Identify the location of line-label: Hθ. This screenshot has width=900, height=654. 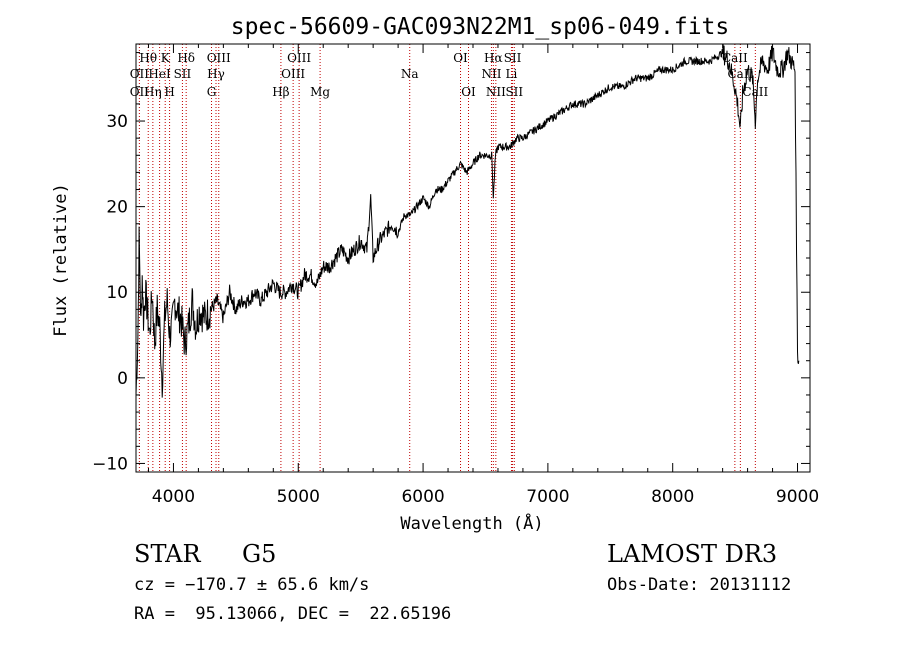
(148, 58).